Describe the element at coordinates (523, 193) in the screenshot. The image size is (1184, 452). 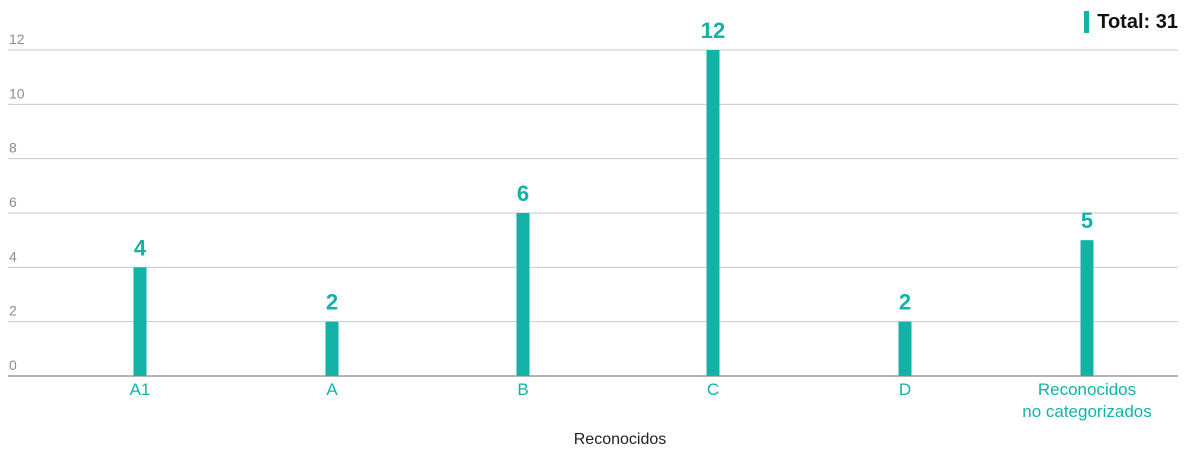
I see `bar-value-label: 6` at that location.